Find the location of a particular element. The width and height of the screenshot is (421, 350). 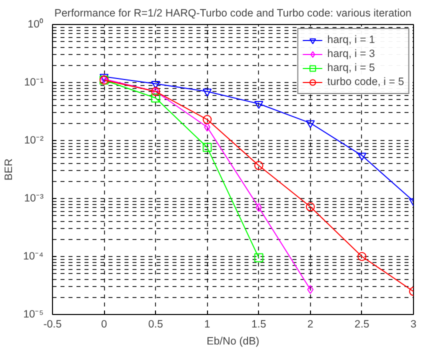

legend-label: turbo code, i = 5 is located at coordinates (365, 82).